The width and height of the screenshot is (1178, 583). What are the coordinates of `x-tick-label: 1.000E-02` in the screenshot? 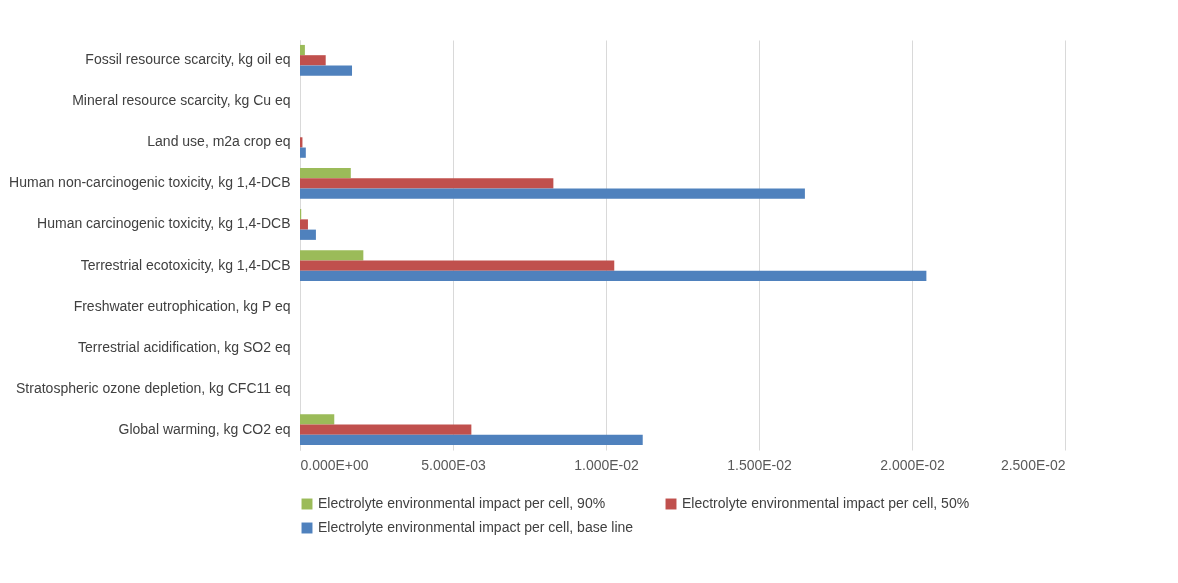 It's located at (607, 464).